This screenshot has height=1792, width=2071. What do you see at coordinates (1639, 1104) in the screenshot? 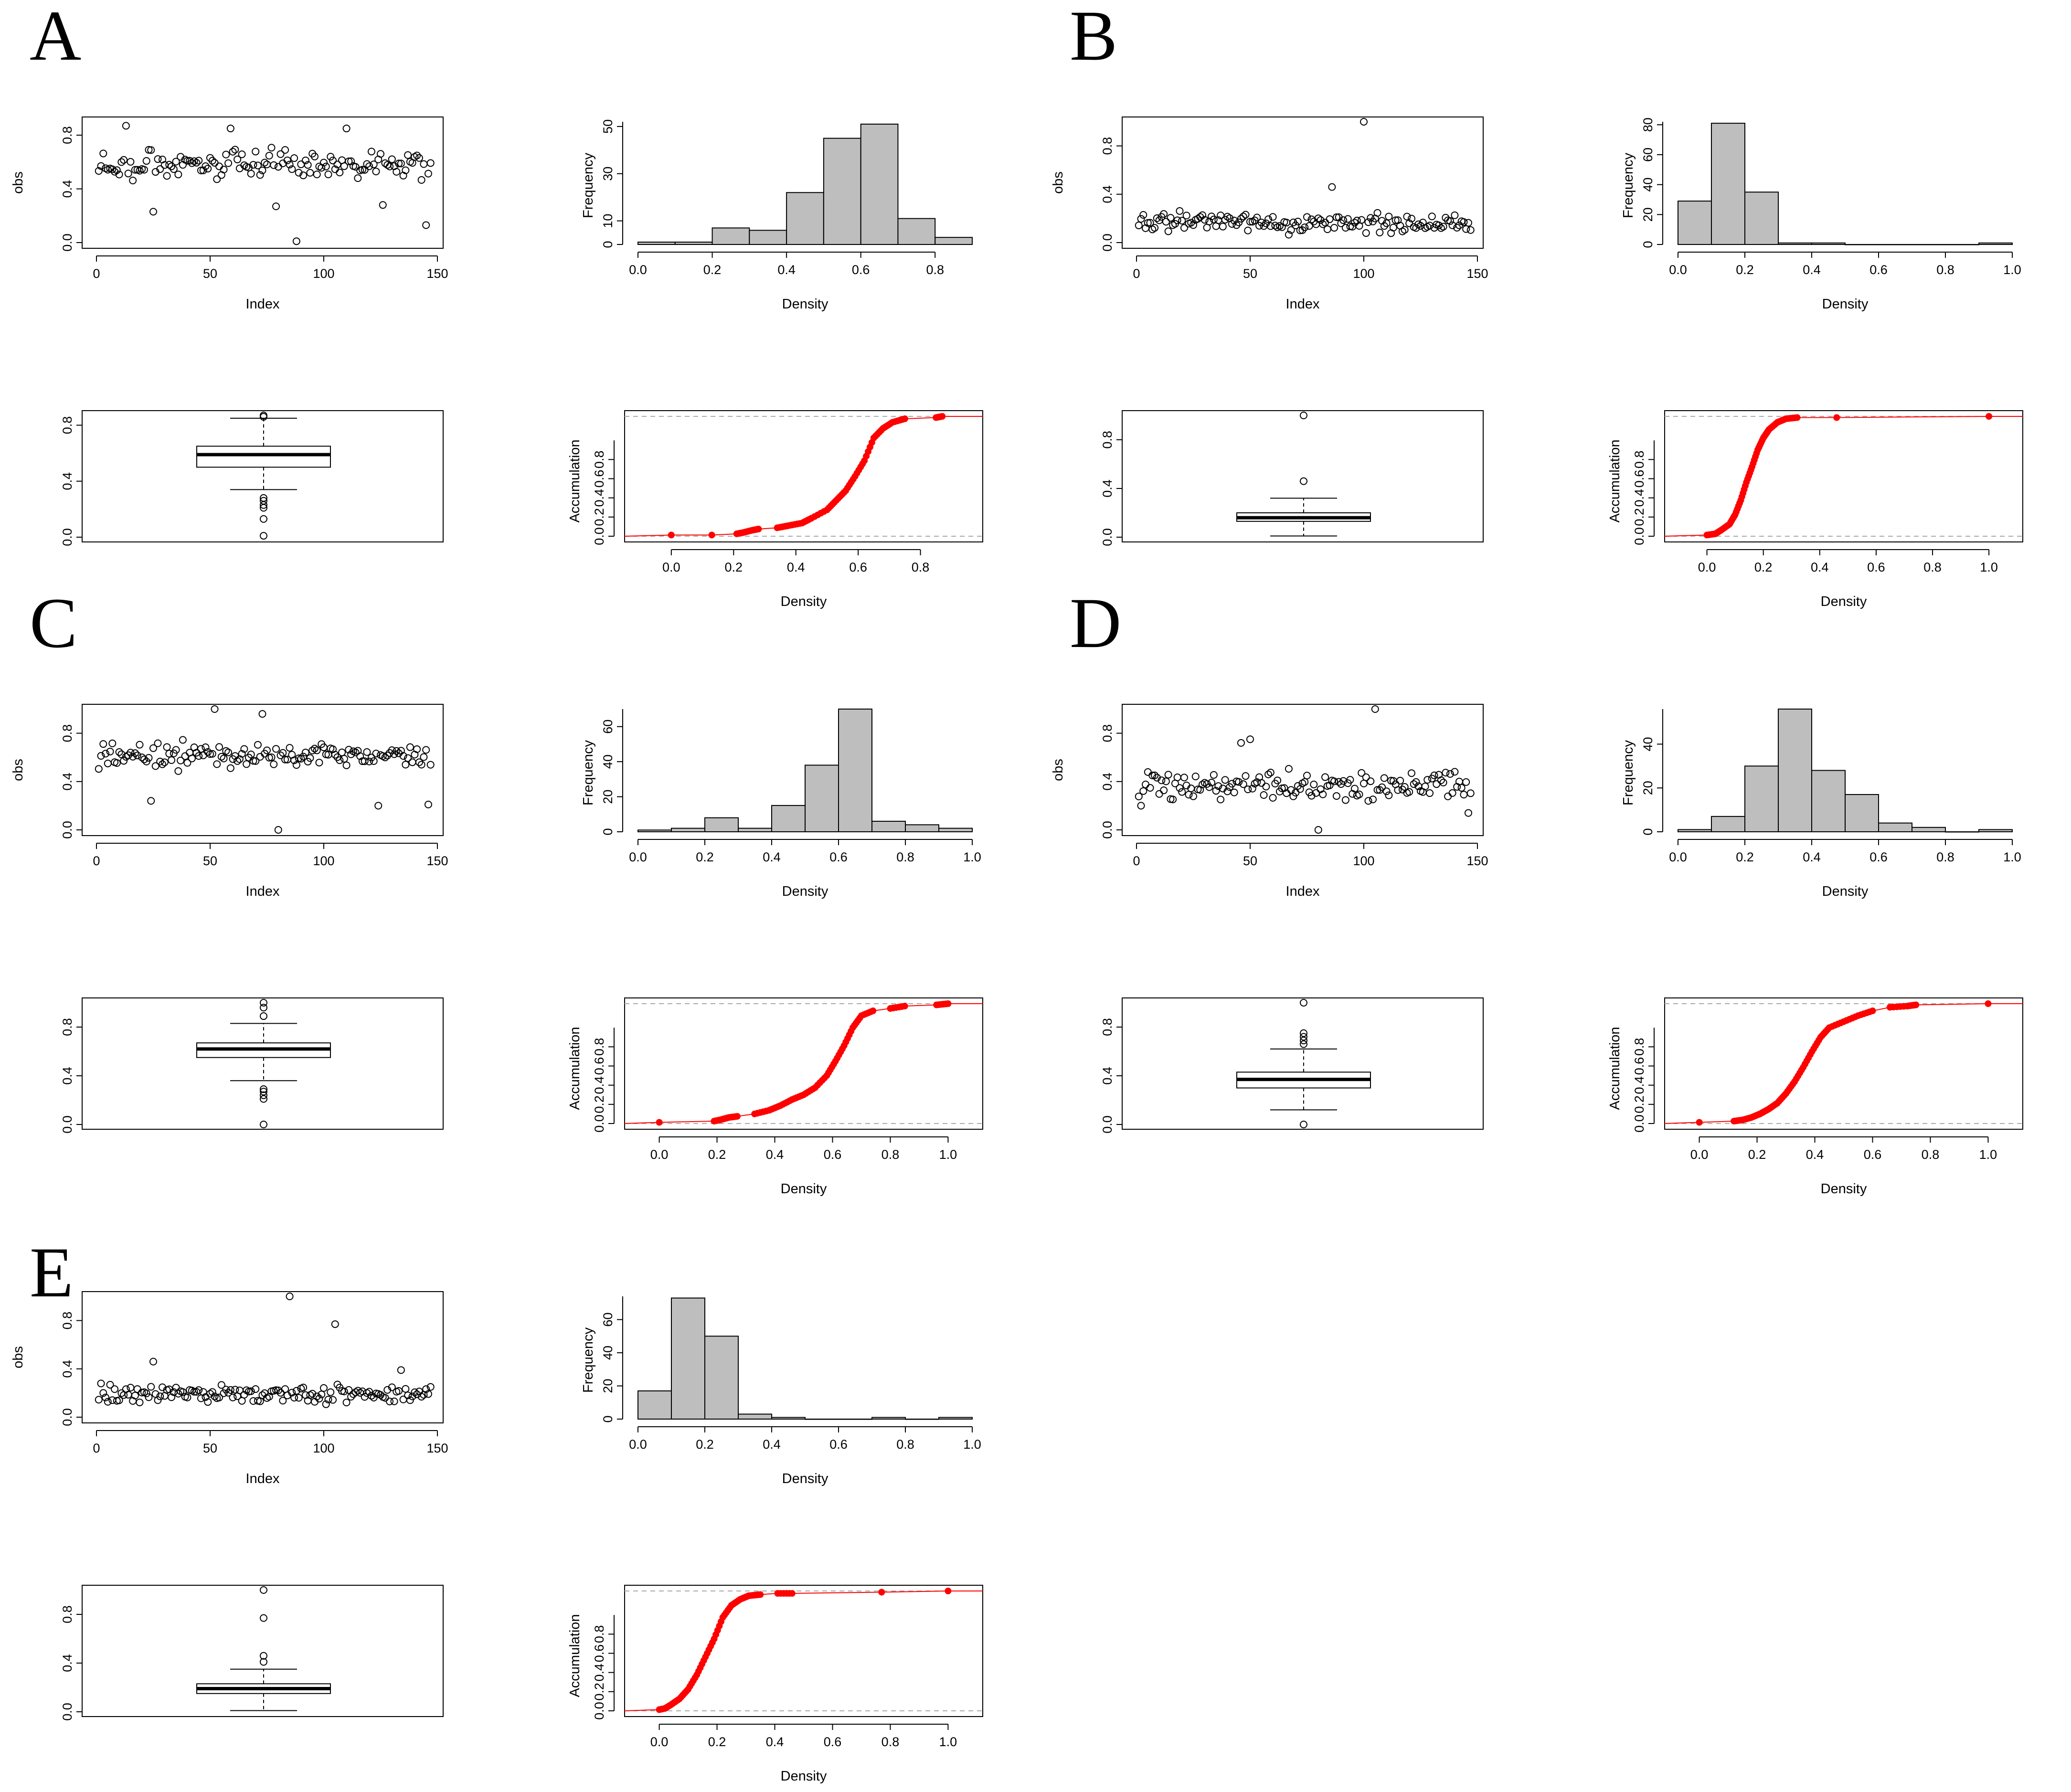
I see `ecdf-y-tick-label: 0.2` at bounding box center [1639, 1104].